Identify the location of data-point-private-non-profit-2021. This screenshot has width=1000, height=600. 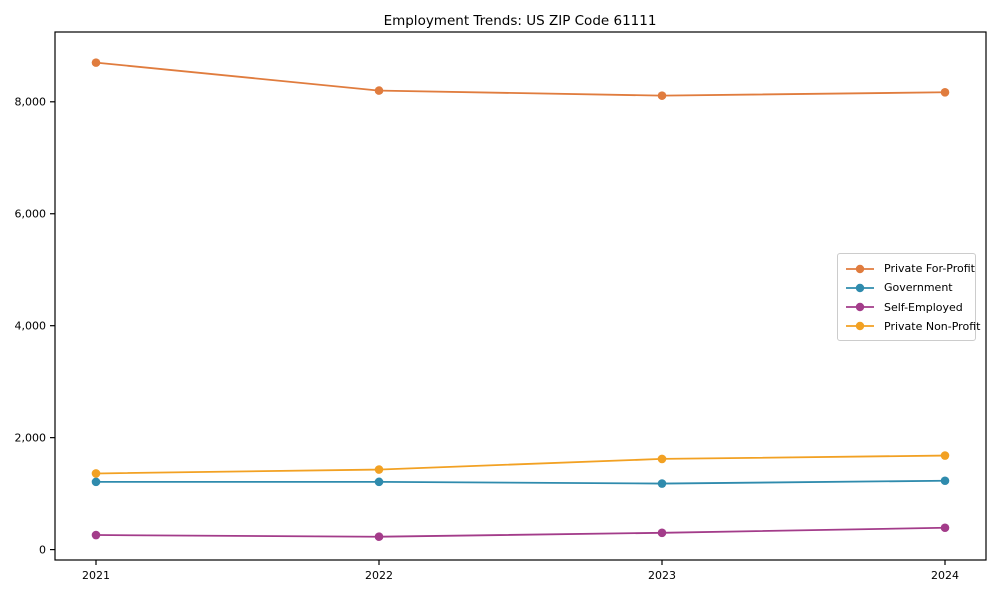
(96, 473).